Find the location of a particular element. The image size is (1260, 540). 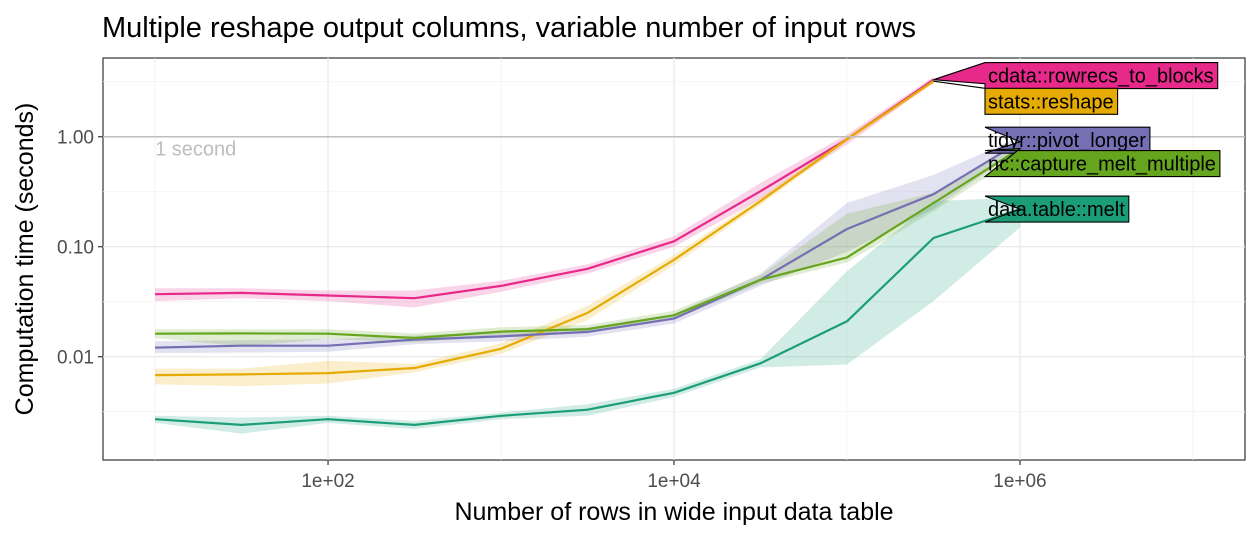

direct-label-3: nc::capture_melt_multiple is located at coordinates (1102, 162).